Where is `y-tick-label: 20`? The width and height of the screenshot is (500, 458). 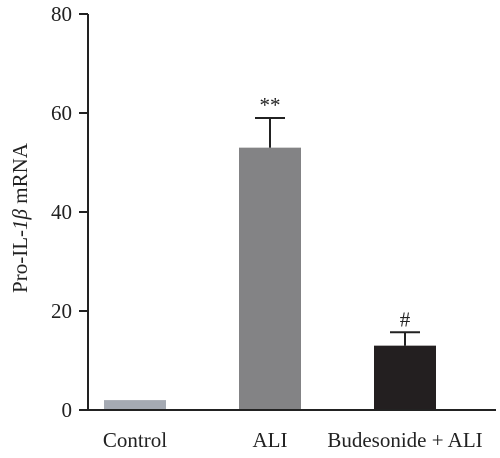 y-tick-label: 20 is located at coordinates (61, 311).